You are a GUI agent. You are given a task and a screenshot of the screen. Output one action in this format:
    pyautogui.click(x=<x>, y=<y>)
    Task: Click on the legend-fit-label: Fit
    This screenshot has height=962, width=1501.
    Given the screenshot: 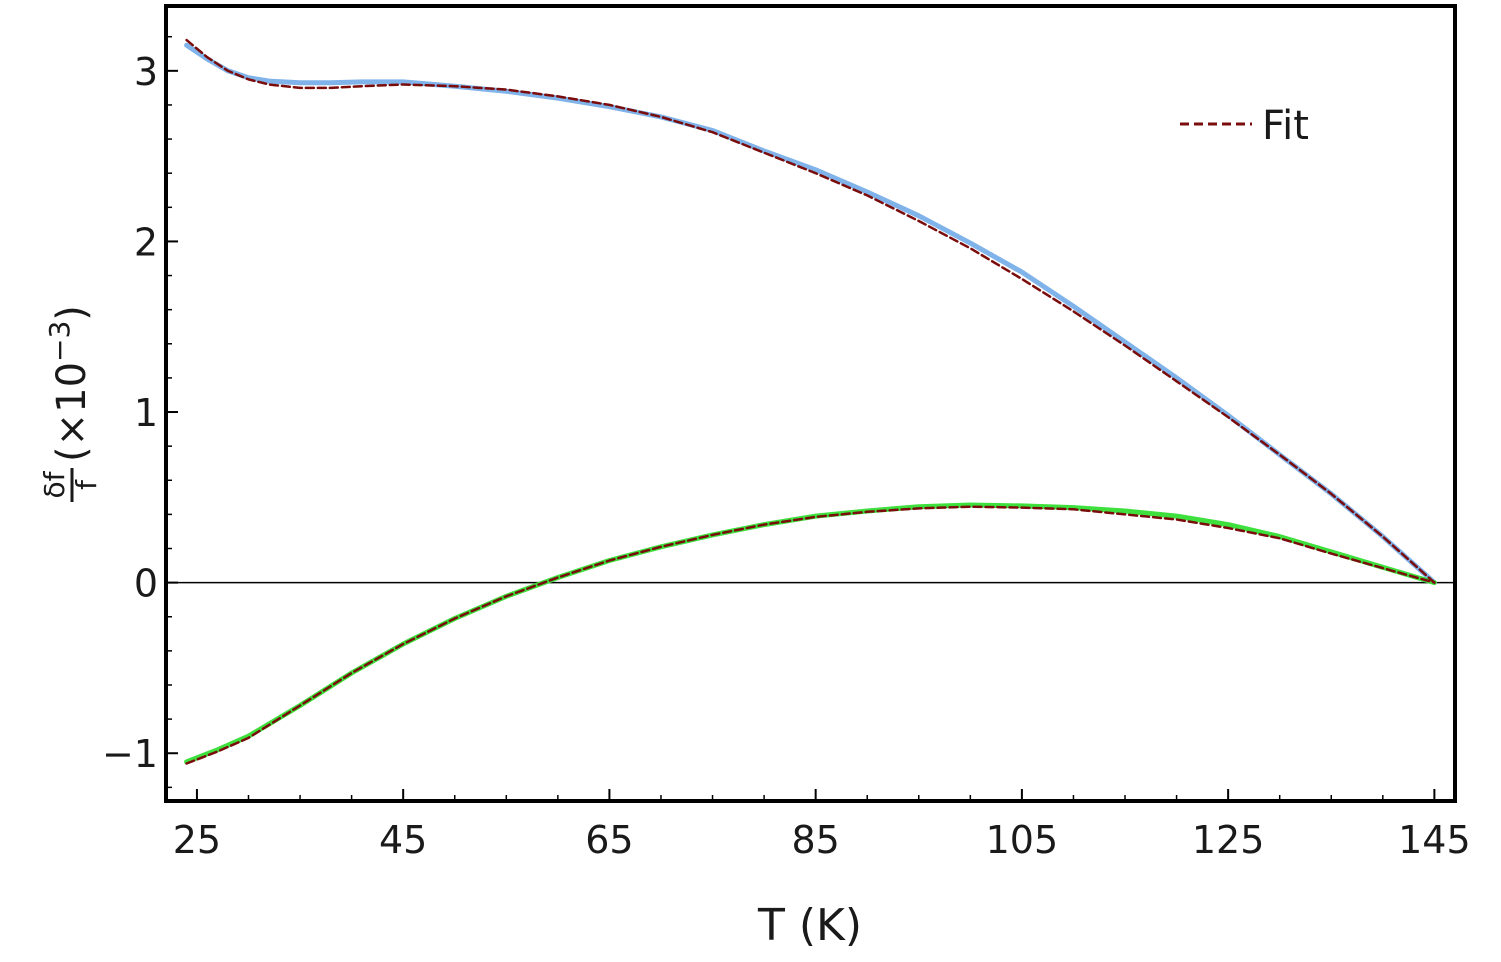 What is the action you would take?
    pyautogui.click(x=1285, y=126)
    